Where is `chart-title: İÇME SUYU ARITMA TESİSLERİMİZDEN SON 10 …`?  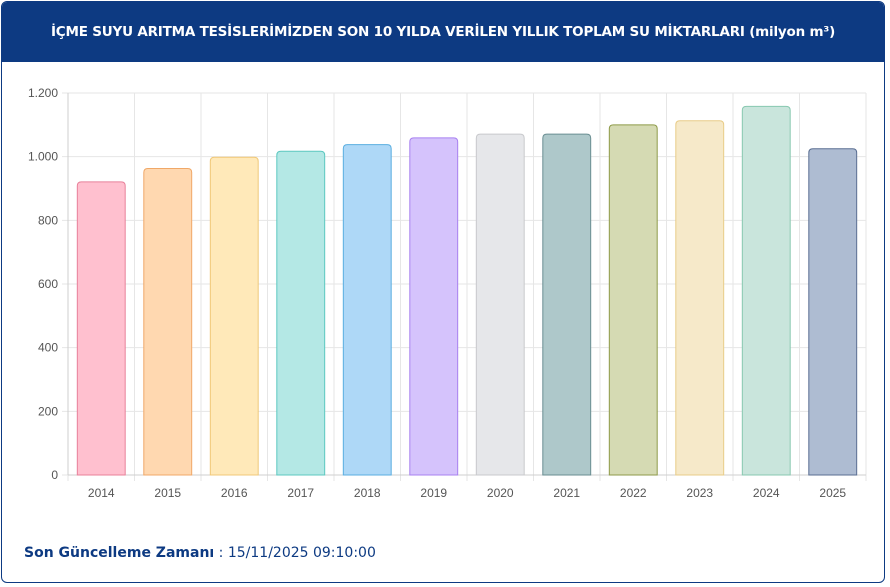
chart-title: İÇME SUYU ARITMA TESİSLERİMİZDEN SON 10 … is located at coordinates (443, 32).